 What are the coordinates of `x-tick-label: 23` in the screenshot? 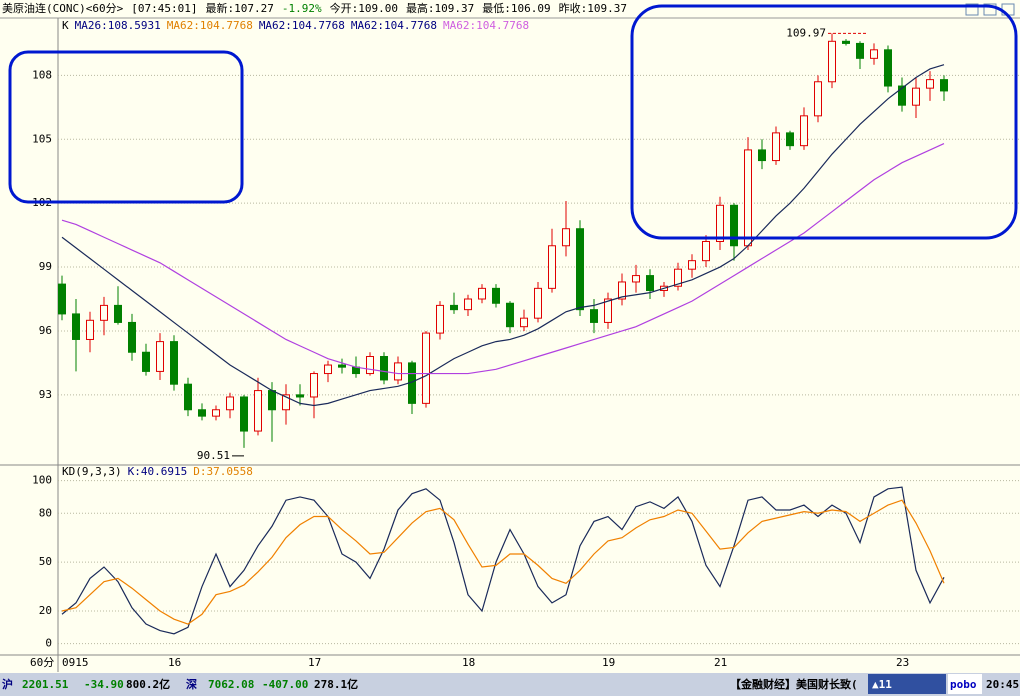 It's located at (902, 662).